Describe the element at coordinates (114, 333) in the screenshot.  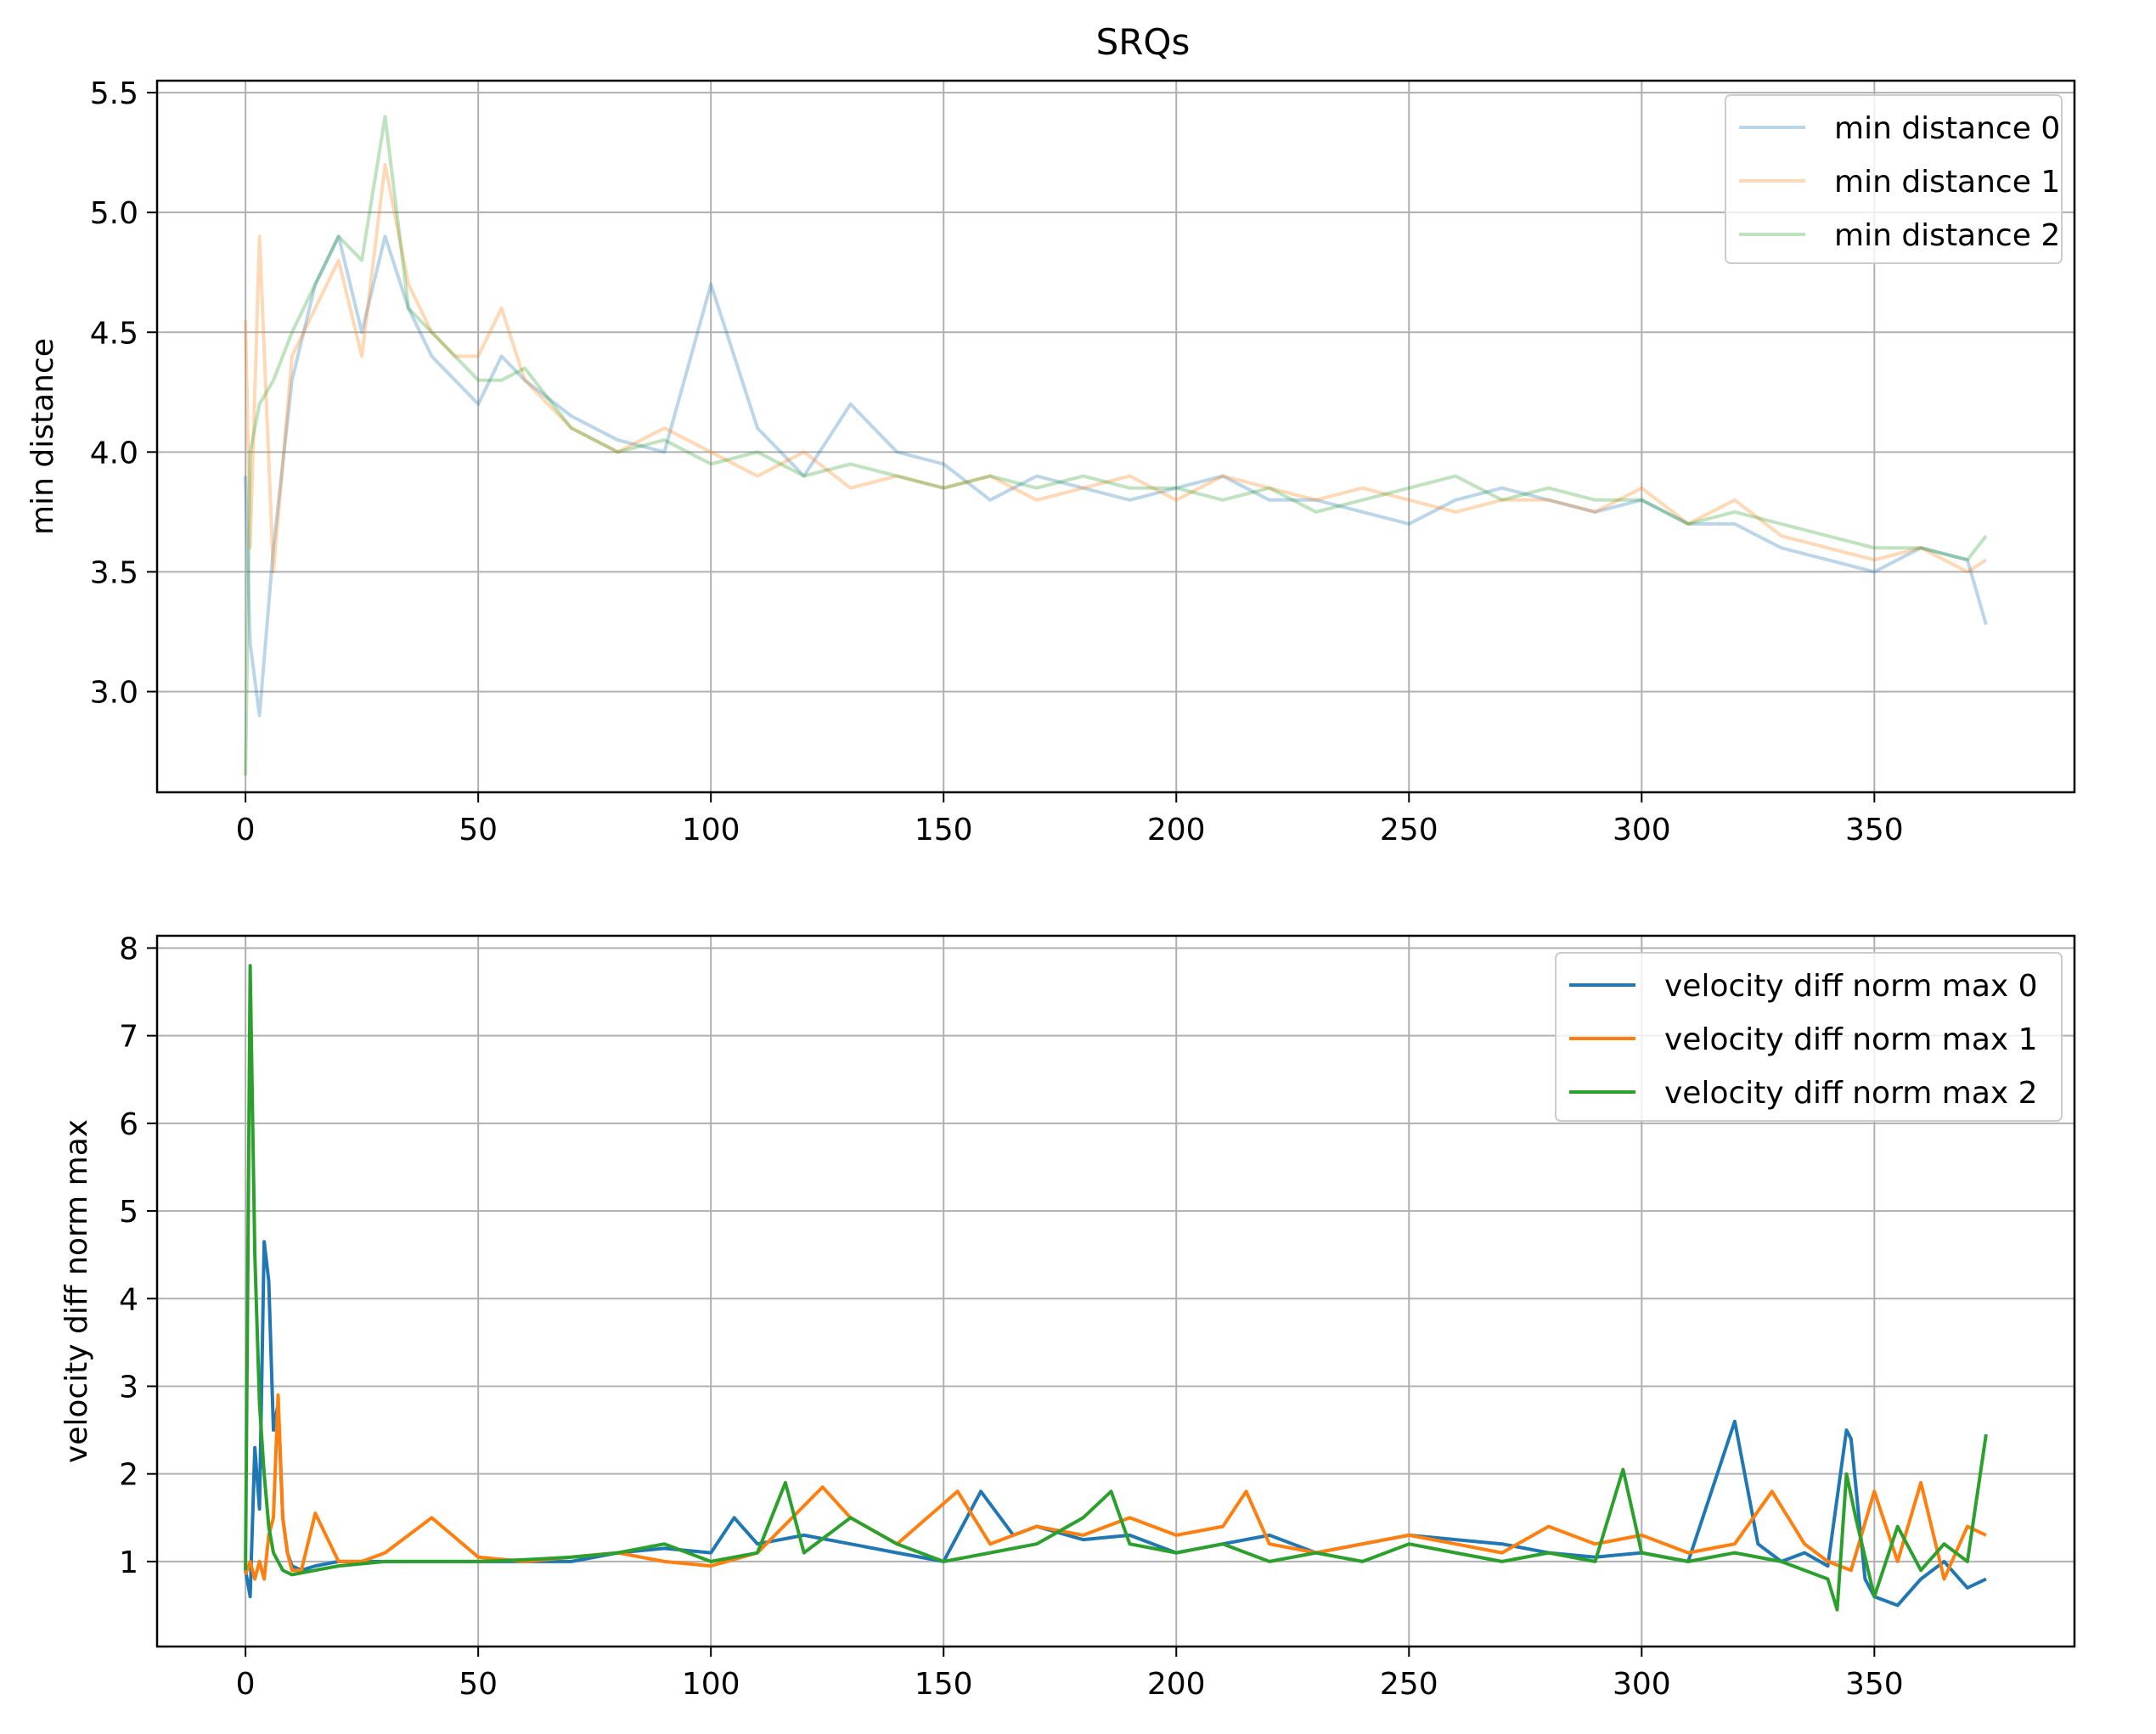
I see `y-tick-label: 4.5` at that location.